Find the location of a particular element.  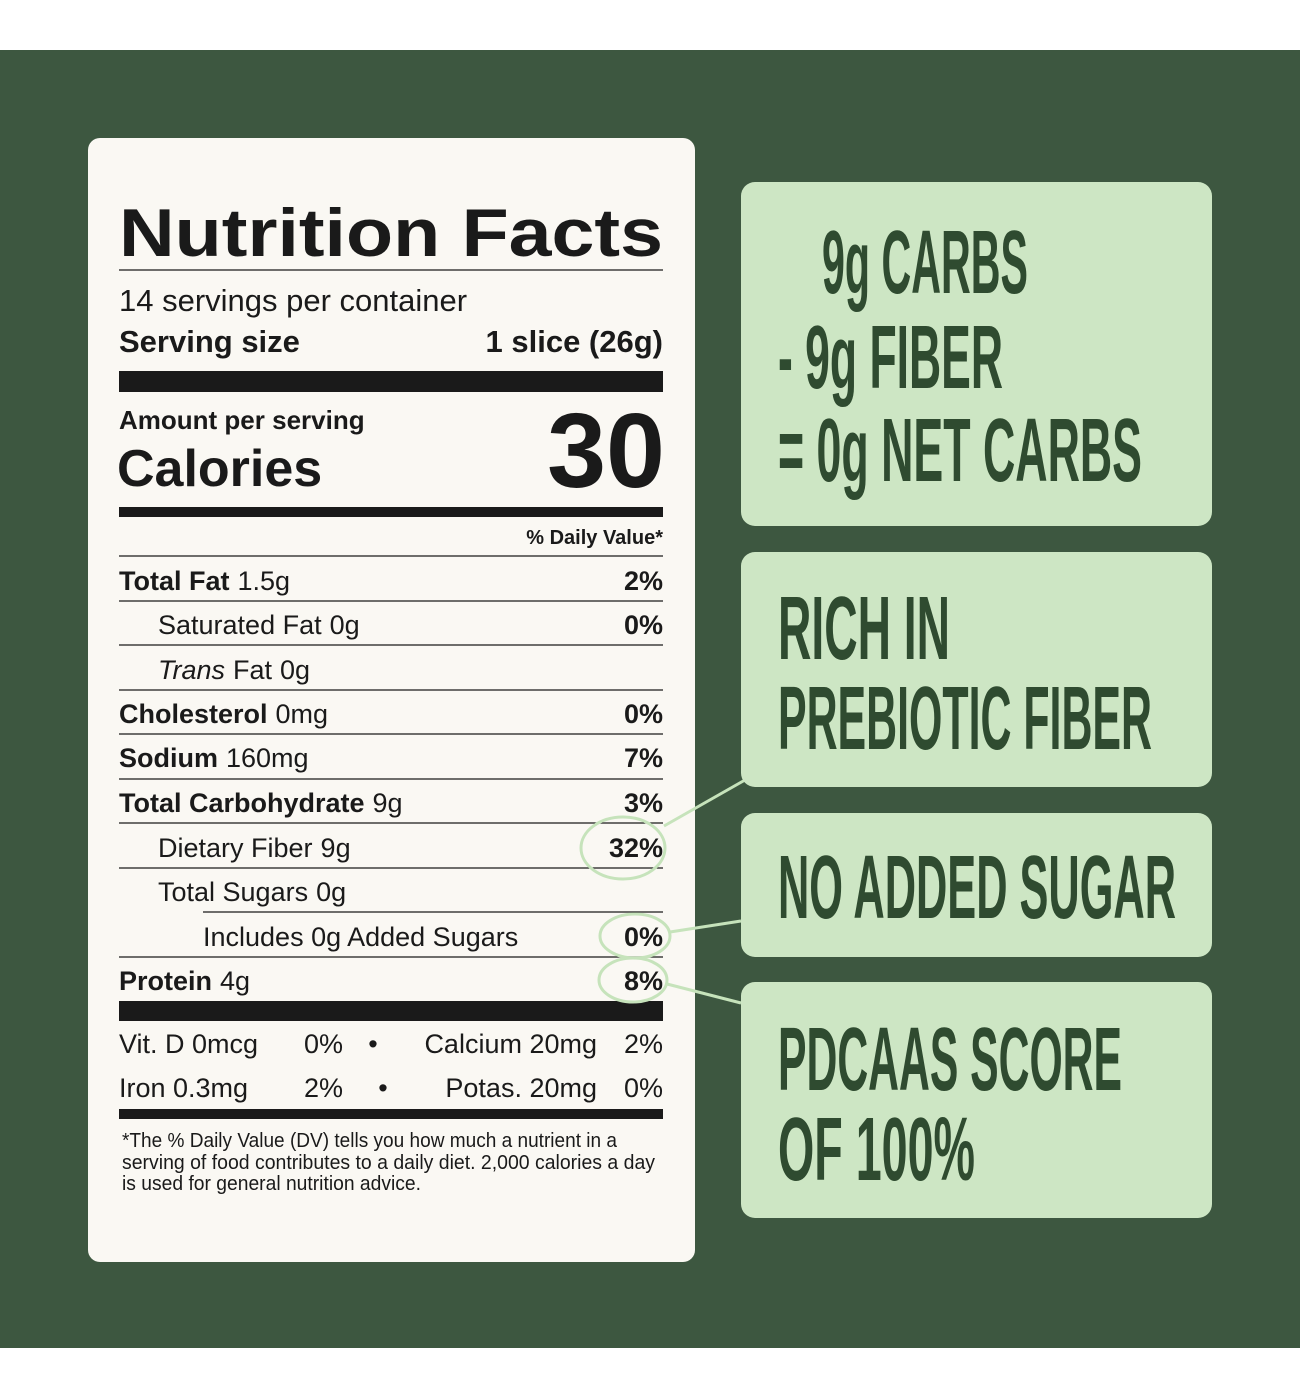

nutrient-name: Protein is located at coordinates (165, 981).